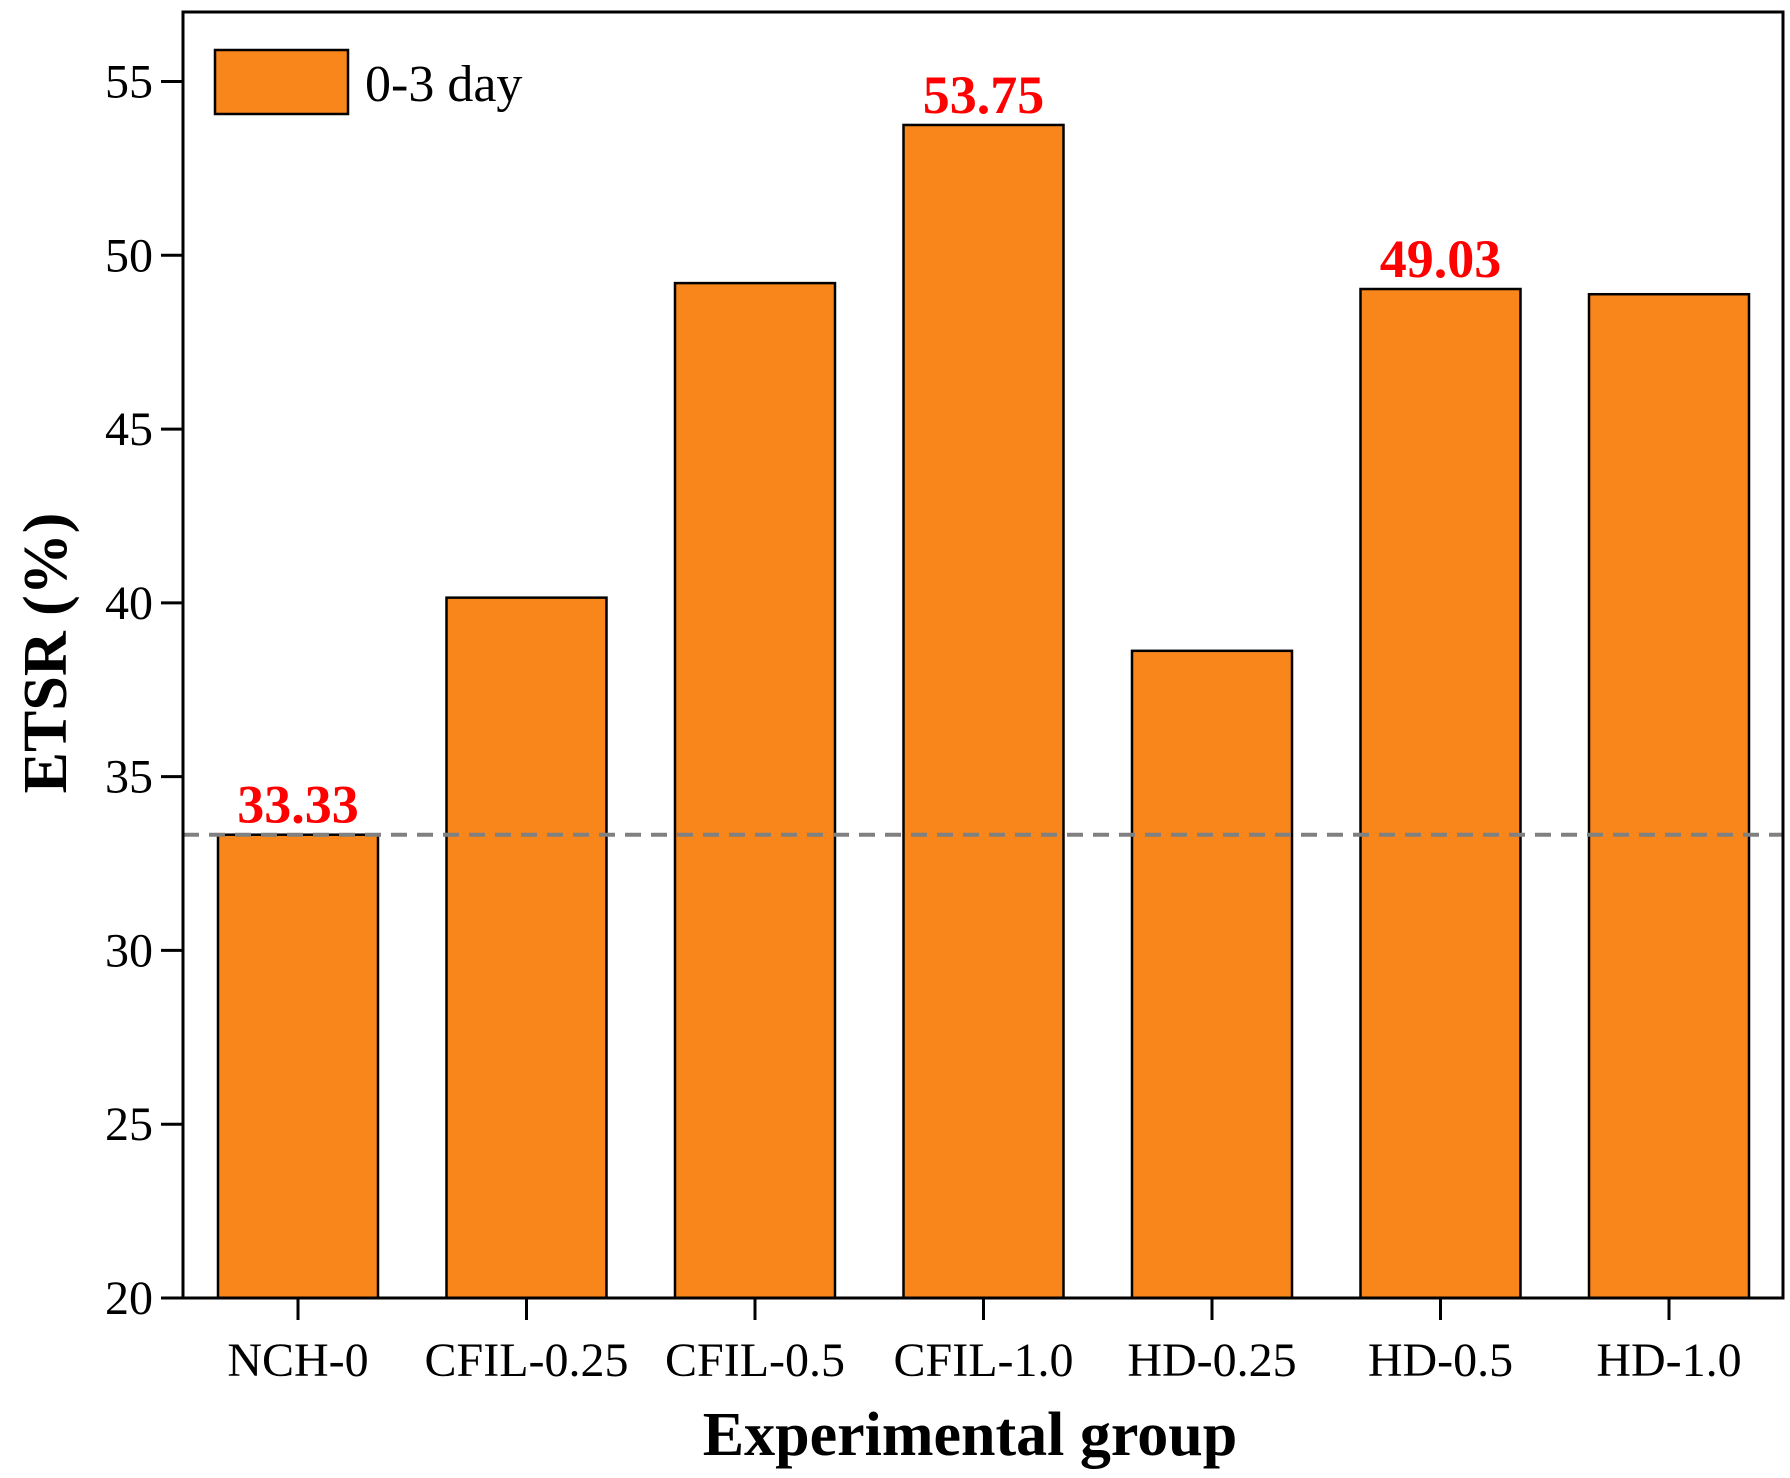 This screenshot has width=1790, height=1478. I want to click on y-tick-label-50: 50, so click(129, 255).